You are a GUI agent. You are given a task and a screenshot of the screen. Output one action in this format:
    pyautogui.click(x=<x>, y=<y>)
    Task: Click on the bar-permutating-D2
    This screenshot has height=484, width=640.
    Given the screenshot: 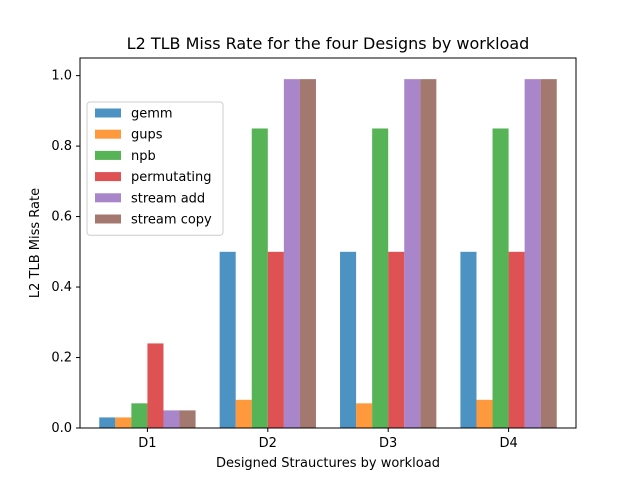 What is the action you would take?
    pyautogui.click(x=275, y=339)
    